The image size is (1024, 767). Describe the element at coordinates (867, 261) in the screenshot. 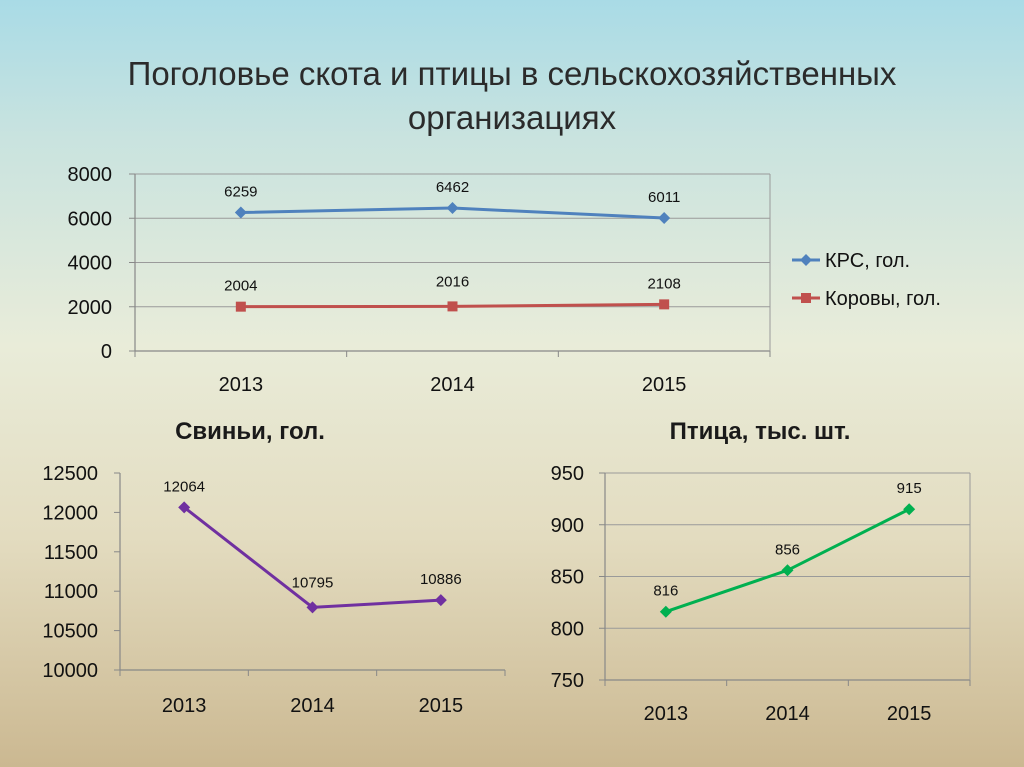

I see `legend-label: КРС, гол.` at that location.